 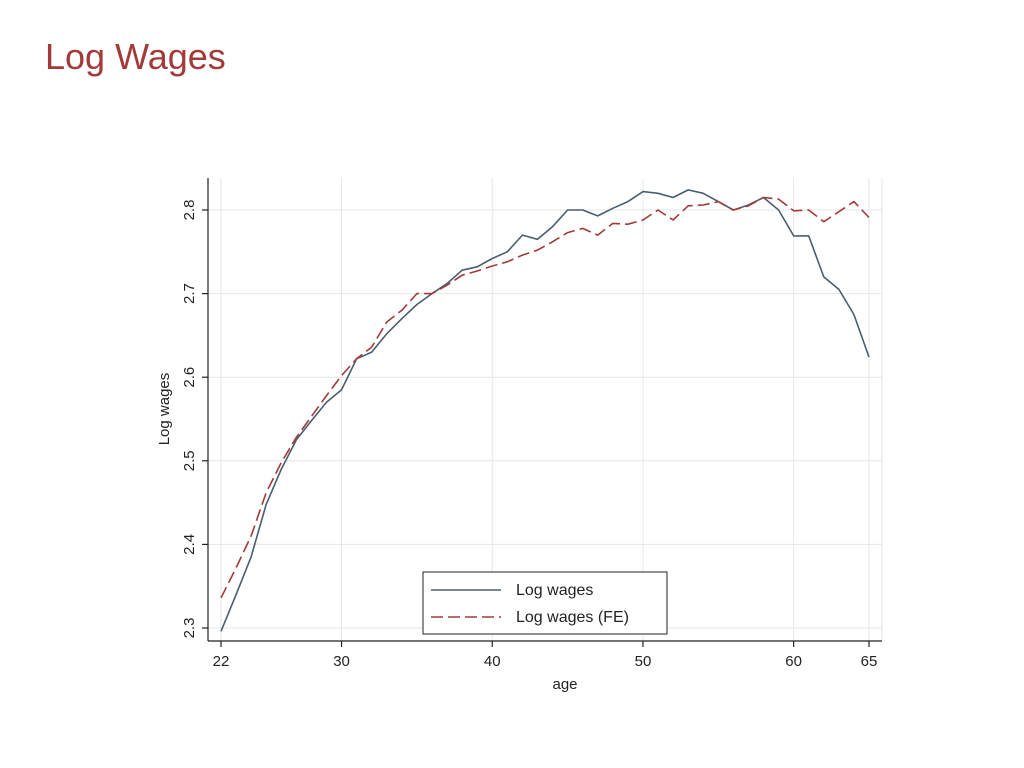 I want to click on x-tick-label: 50, so click(x=643, y=661).